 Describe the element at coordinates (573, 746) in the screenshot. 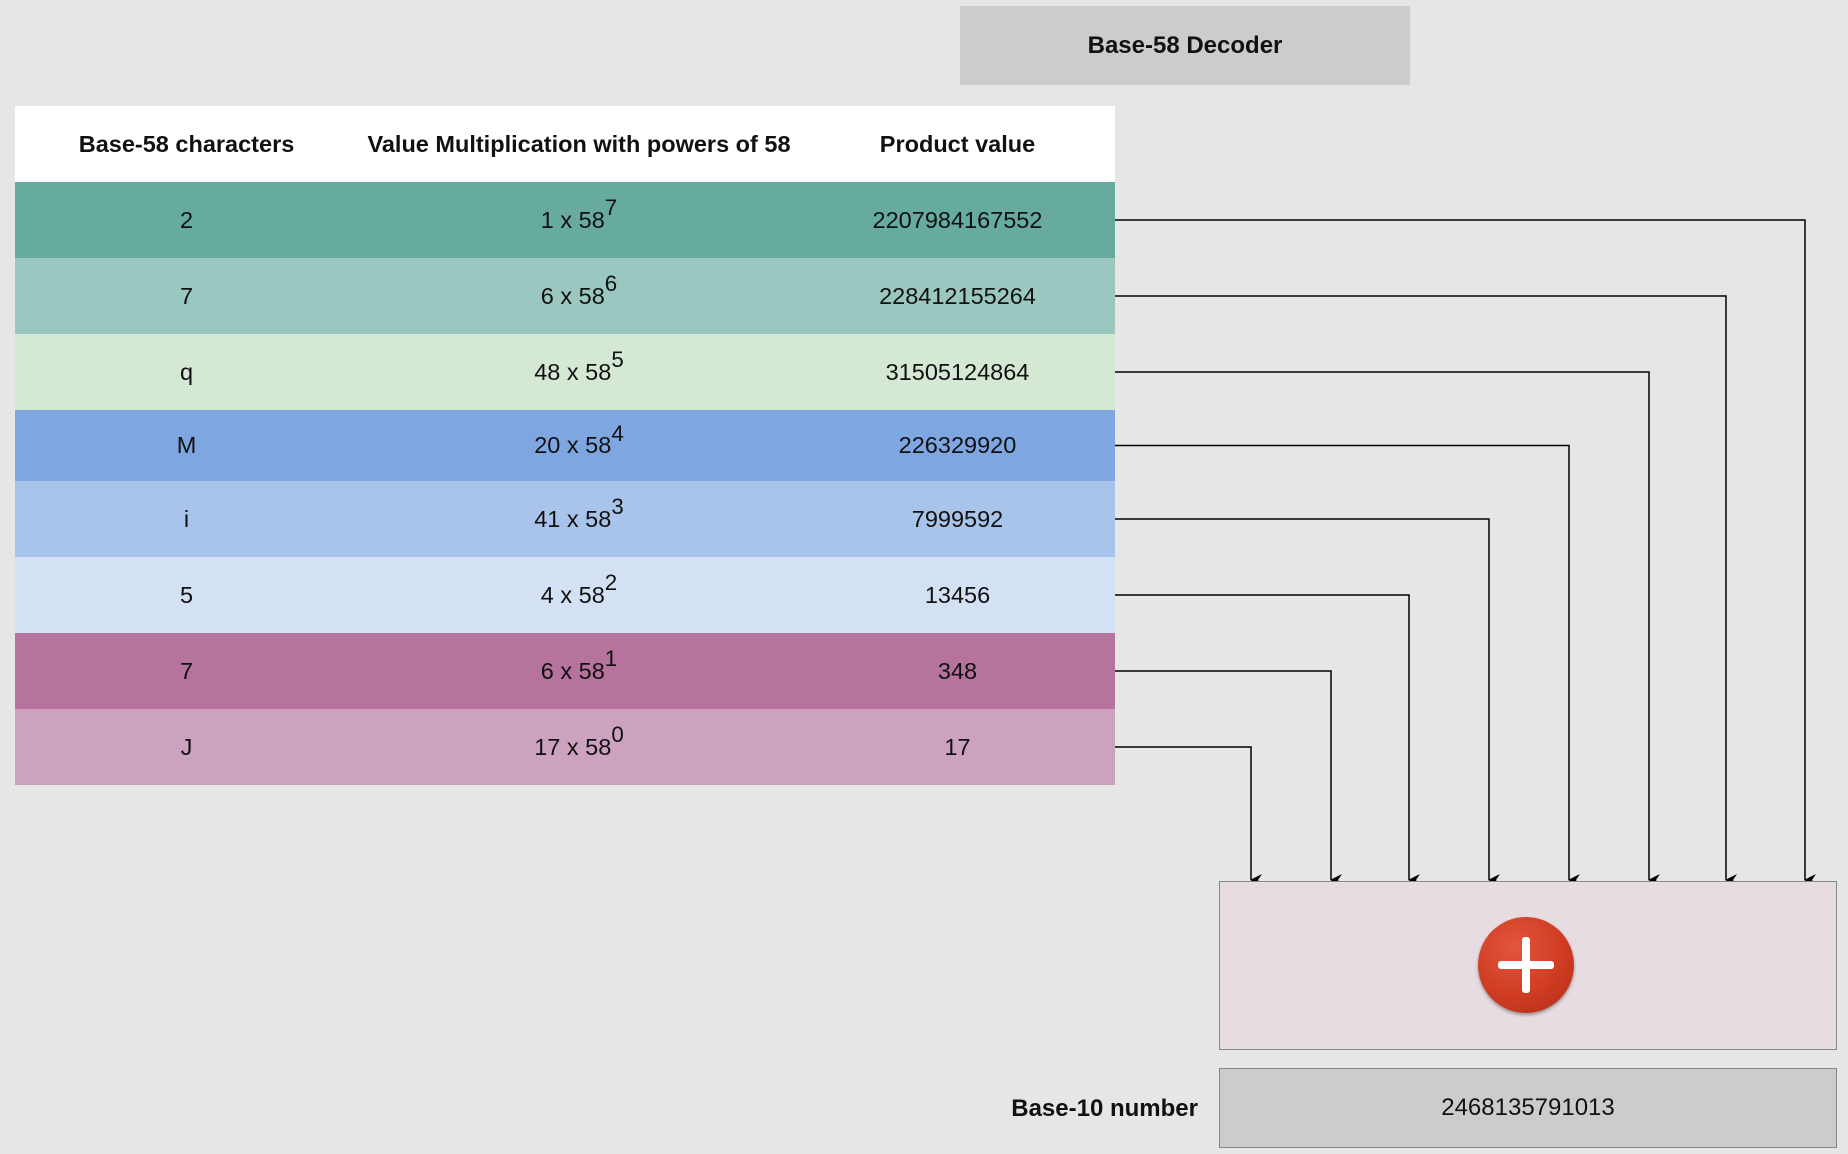

I see `multiplication-base: 17 x 58` at that location.